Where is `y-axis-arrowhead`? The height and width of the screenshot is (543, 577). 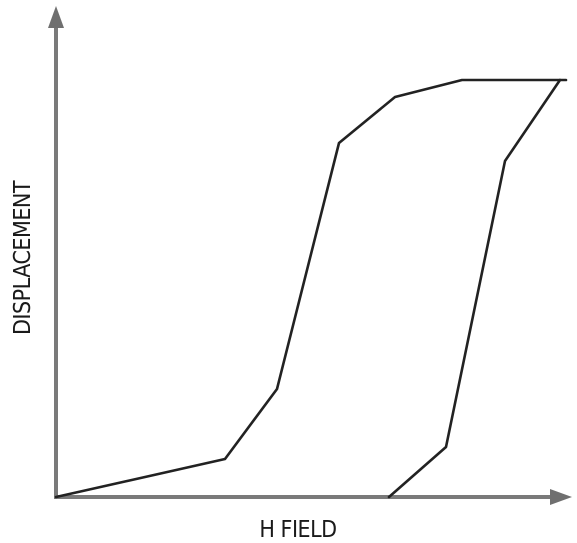
y-axis-arrowhead is located at coordinates (56, 17).